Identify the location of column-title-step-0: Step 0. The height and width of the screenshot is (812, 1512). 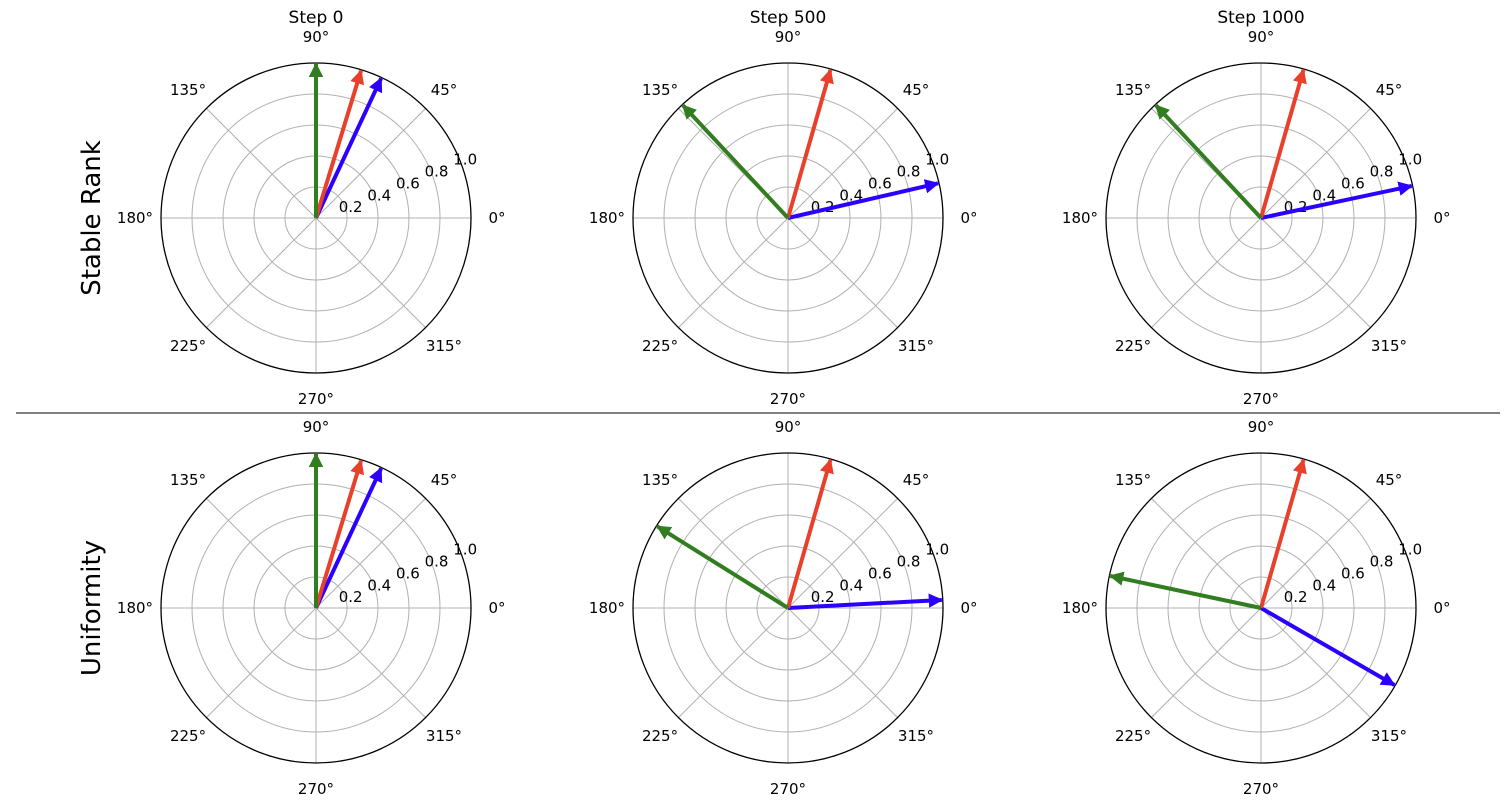
(316, 18).